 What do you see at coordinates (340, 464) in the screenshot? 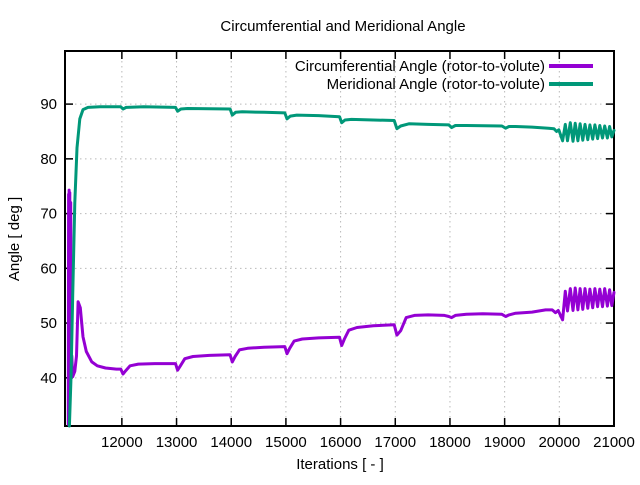
I see `x-axis-label: Iterations [ - ]` at bounding box center [340, 464].